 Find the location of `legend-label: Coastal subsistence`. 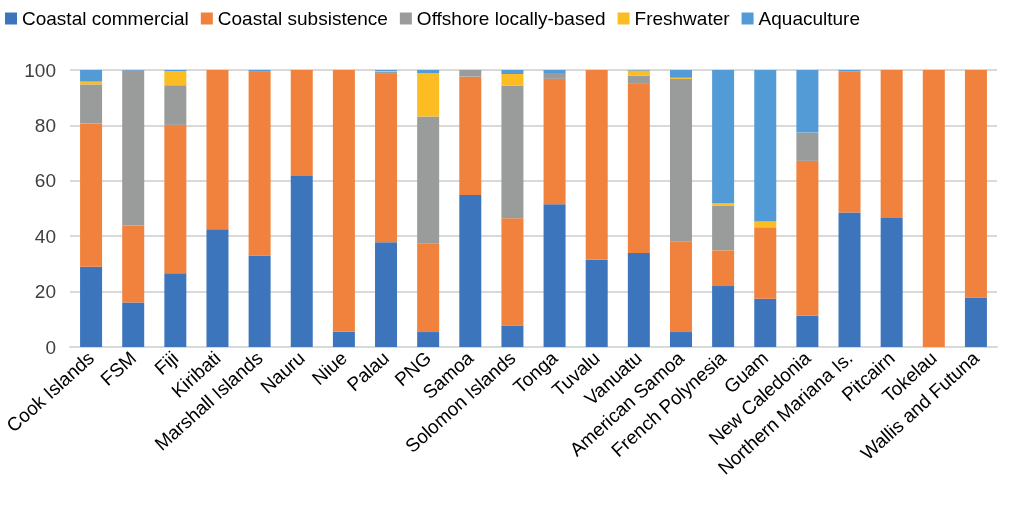

legend-label: Coastal subsistence is located at coordinates (302, 18).